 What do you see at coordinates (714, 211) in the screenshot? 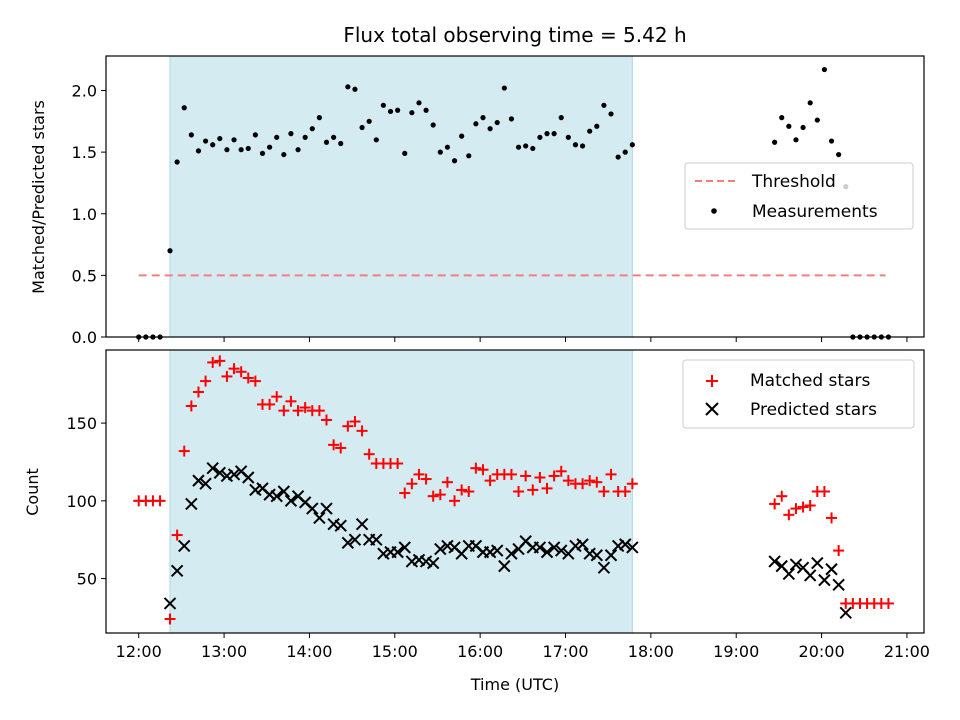
I see `legend-measurements-marker` at bounding box center [714, 211].